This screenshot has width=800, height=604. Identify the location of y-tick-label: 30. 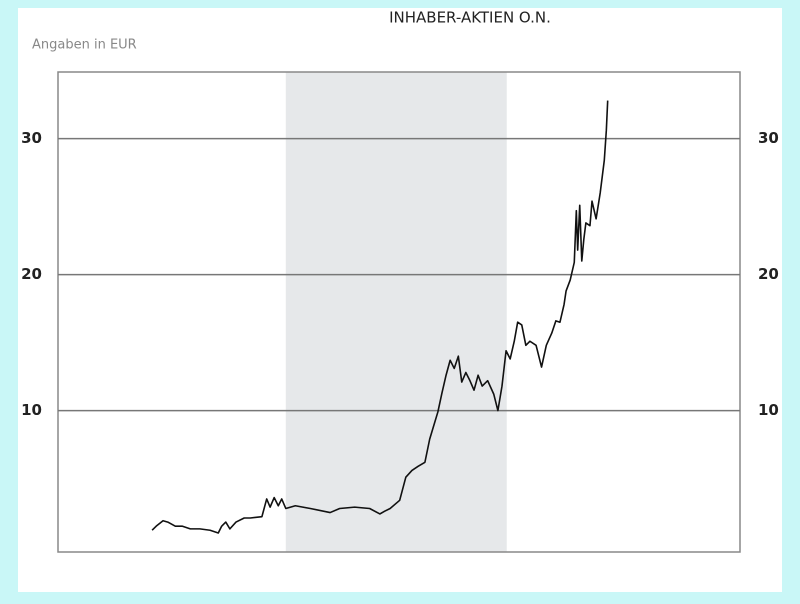
(31, 138).